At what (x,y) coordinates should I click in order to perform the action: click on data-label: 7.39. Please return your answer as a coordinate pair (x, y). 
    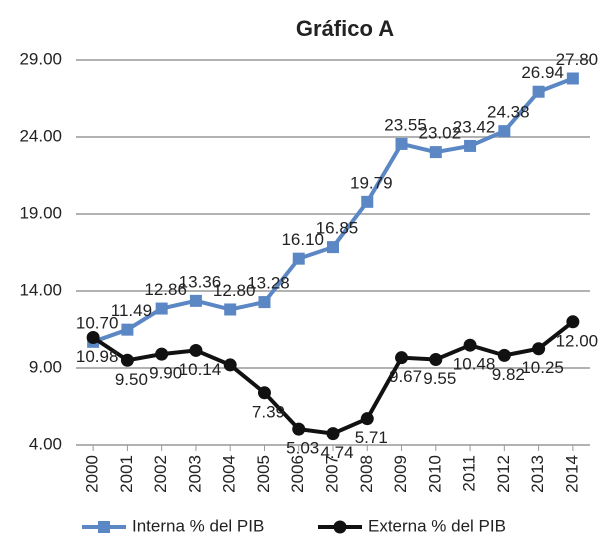
    Looking at the image, I should click on (268, 411).